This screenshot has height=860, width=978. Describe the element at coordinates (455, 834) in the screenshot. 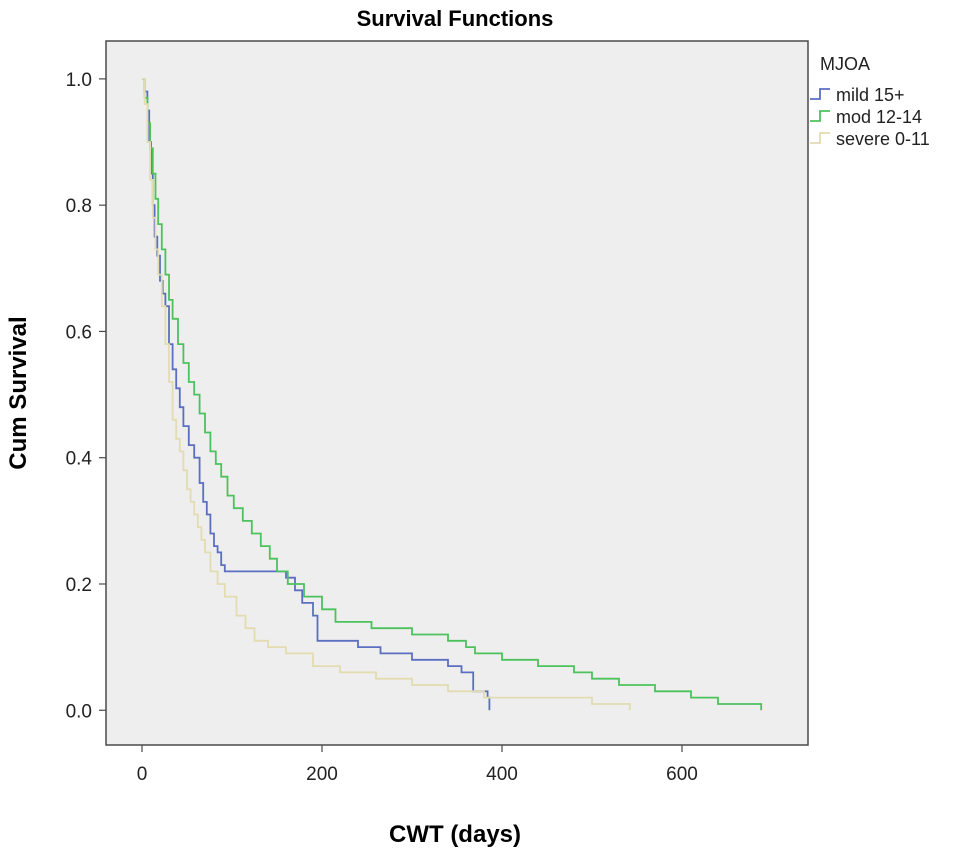

I see `x-axis-title: CWT (days)` at that location.